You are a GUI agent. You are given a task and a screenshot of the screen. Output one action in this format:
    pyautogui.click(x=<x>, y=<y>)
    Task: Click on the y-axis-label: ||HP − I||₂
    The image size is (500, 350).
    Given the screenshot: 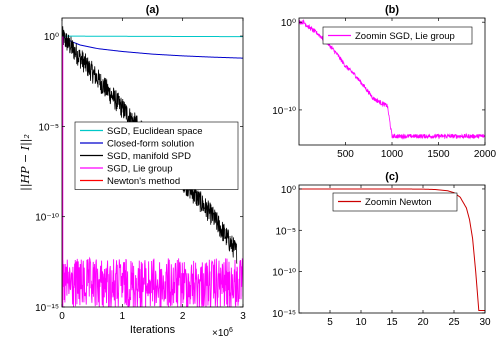 What is the action you would take?
    pyautogui.click(x=26, y=162)
    